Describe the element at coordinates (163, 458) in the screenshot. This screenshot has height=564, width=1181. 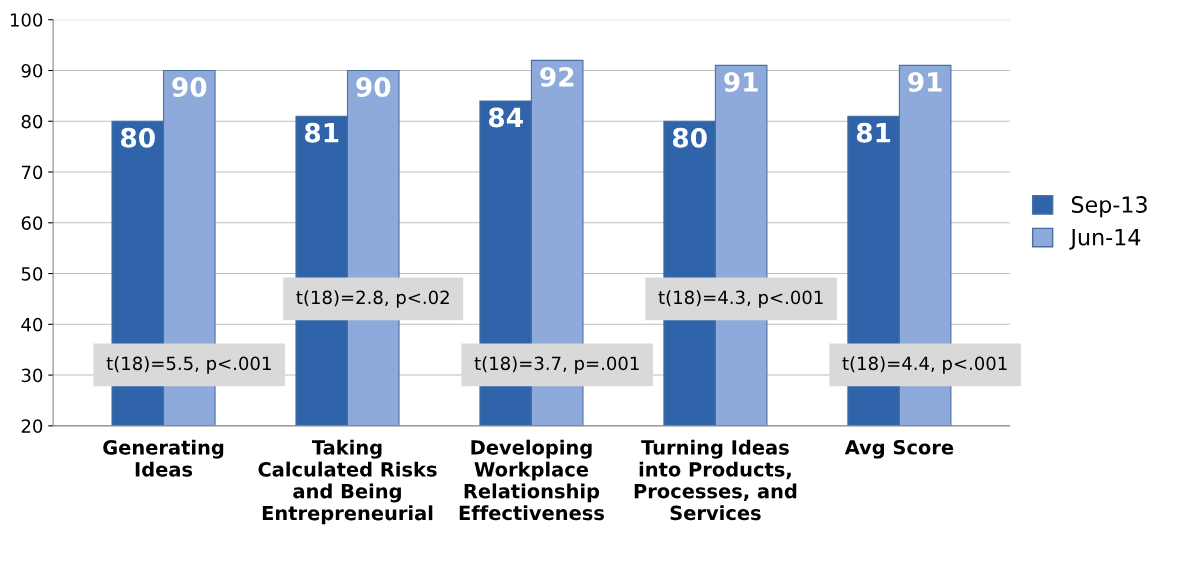
I see `x-tick-label: Generating Ideas` at that location.